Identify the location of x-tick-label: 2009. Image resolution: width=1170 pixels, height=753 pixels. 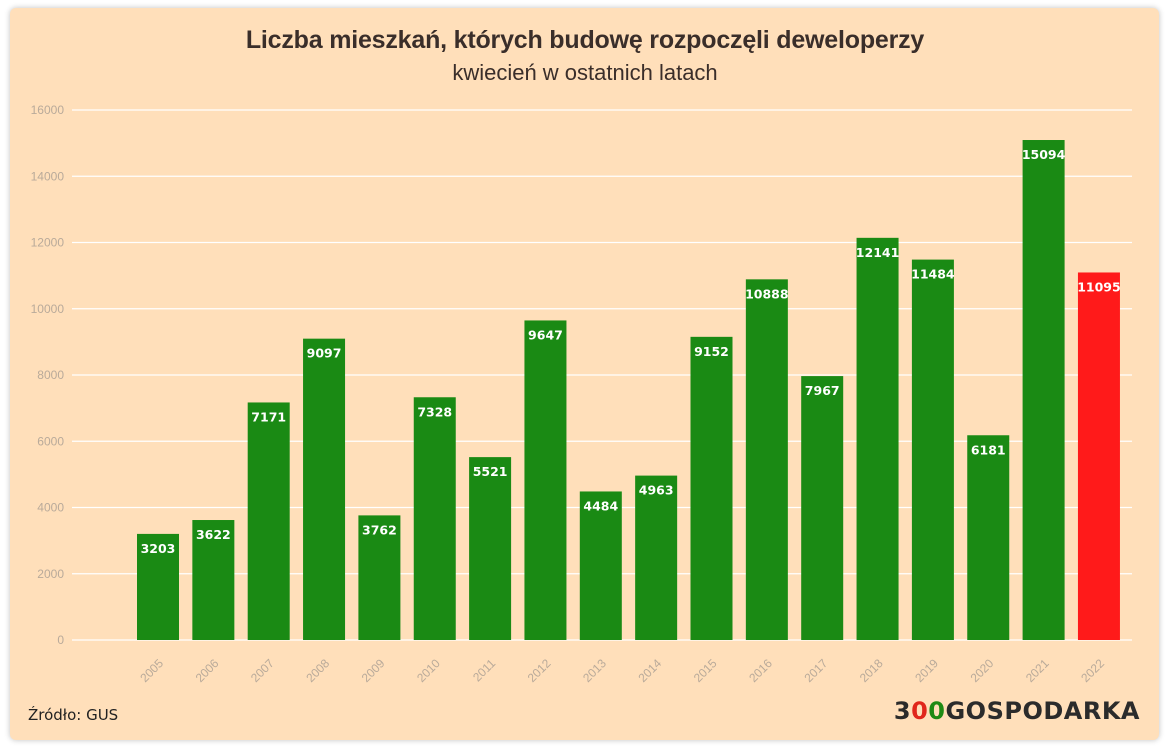
(373, 670).